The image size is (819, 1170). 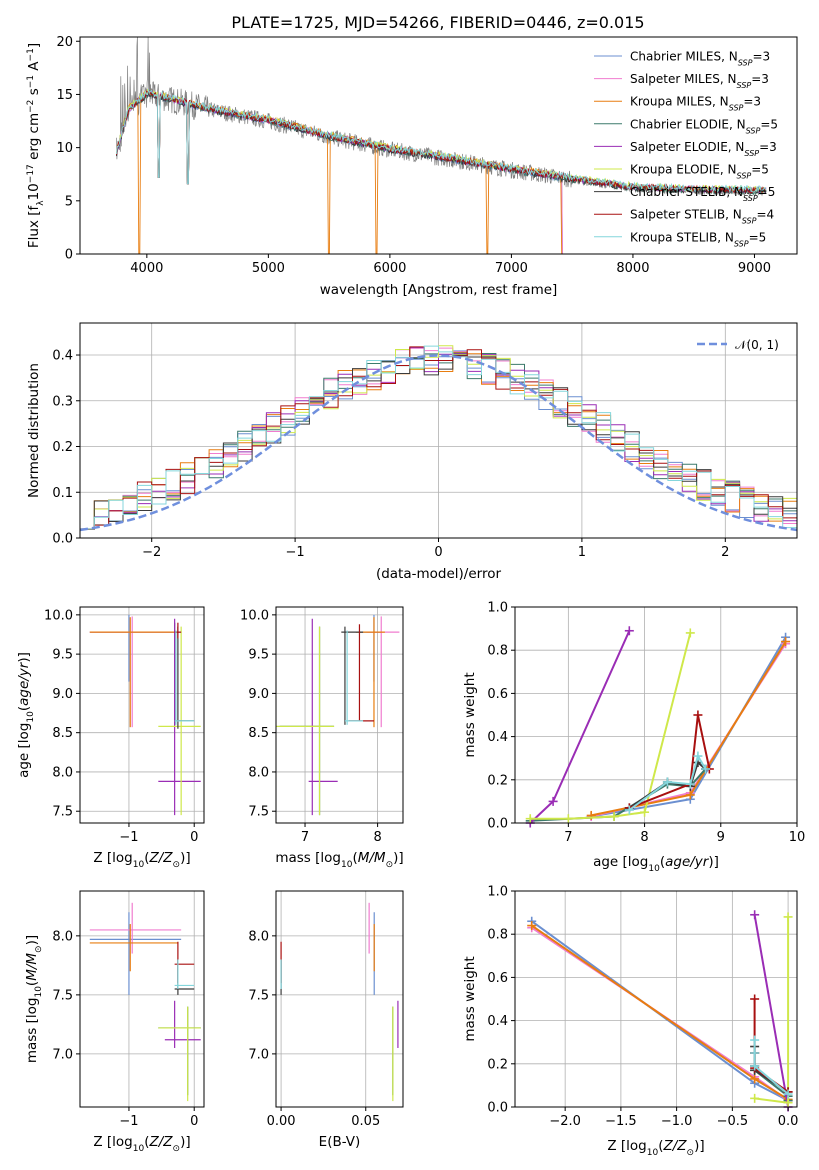 What do you see at coordinates (702, 217) in the screenshot?
I see `legend-entry: Salpeter STELIB, NSSP=4` at bounding box center [702, 217].